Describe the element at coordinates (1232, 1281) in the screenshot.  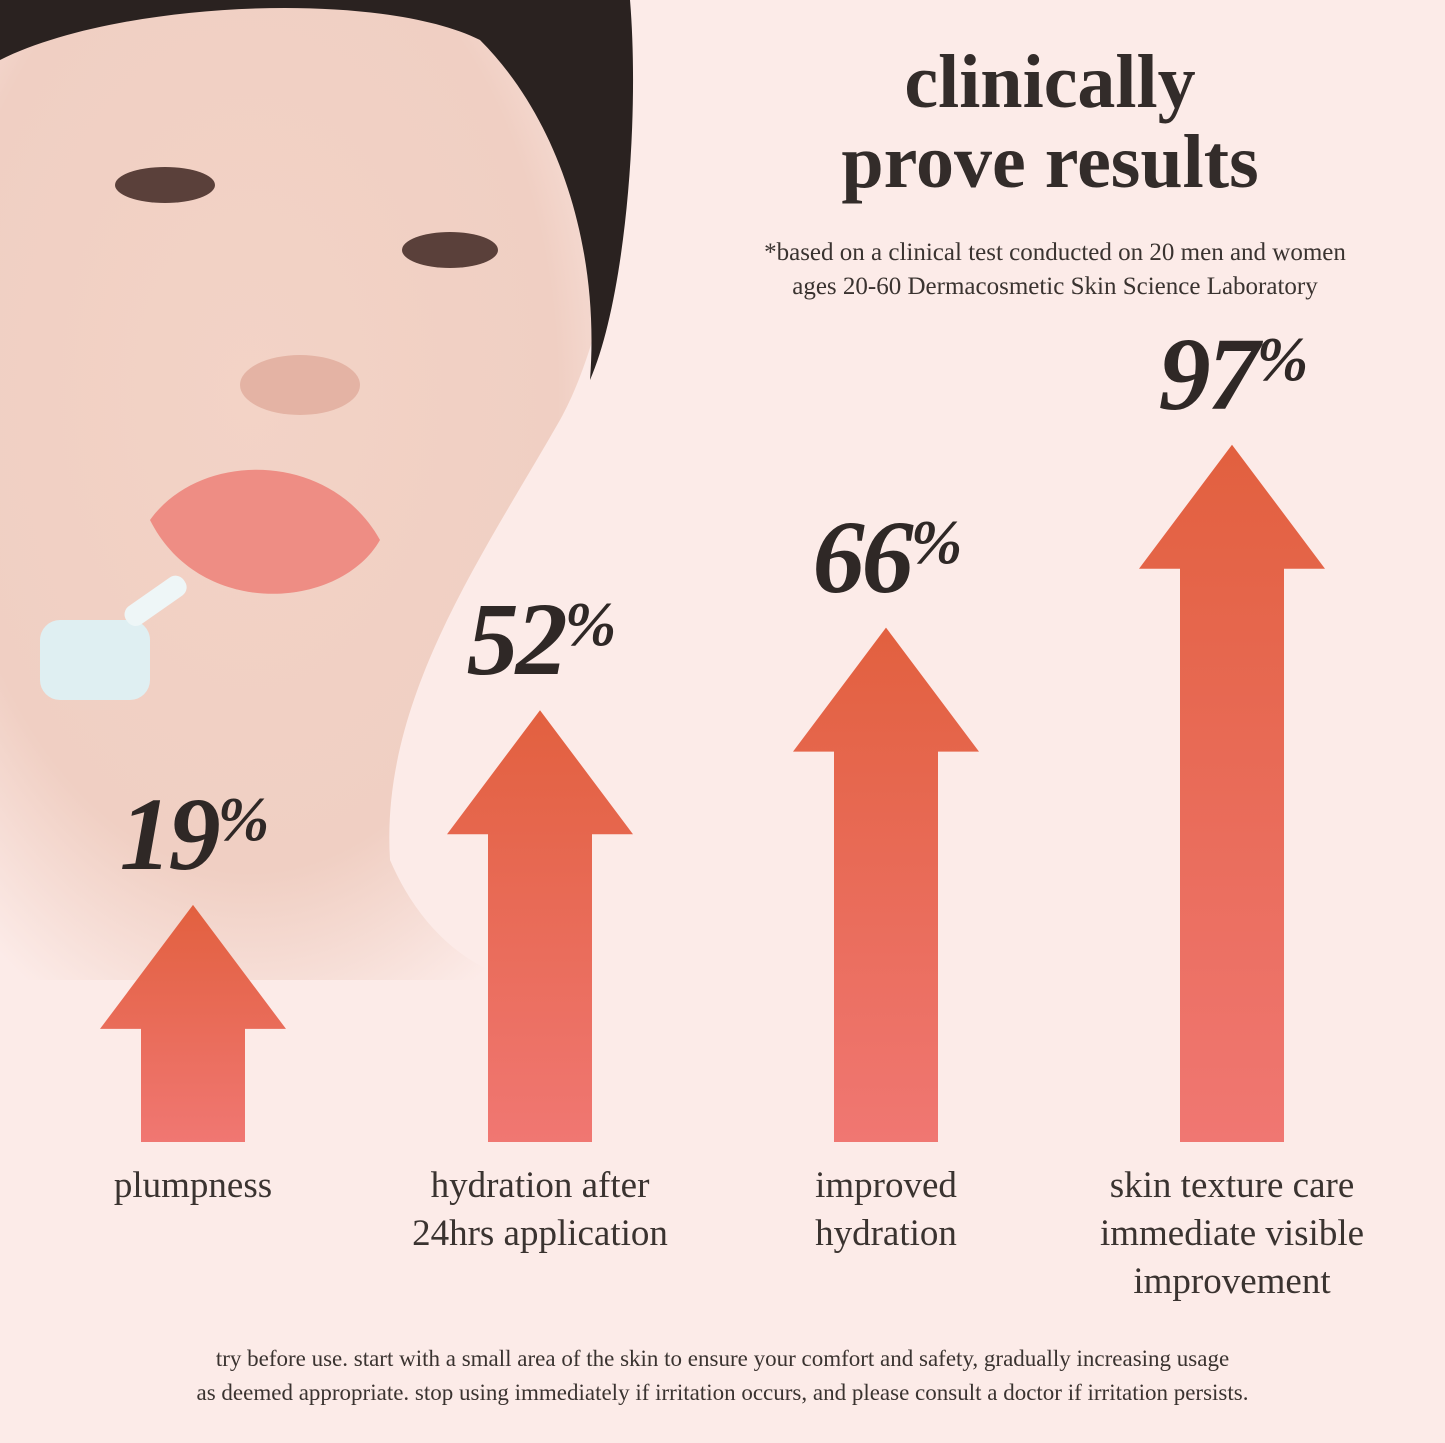
I see `category-label-line: improvement` at that location.